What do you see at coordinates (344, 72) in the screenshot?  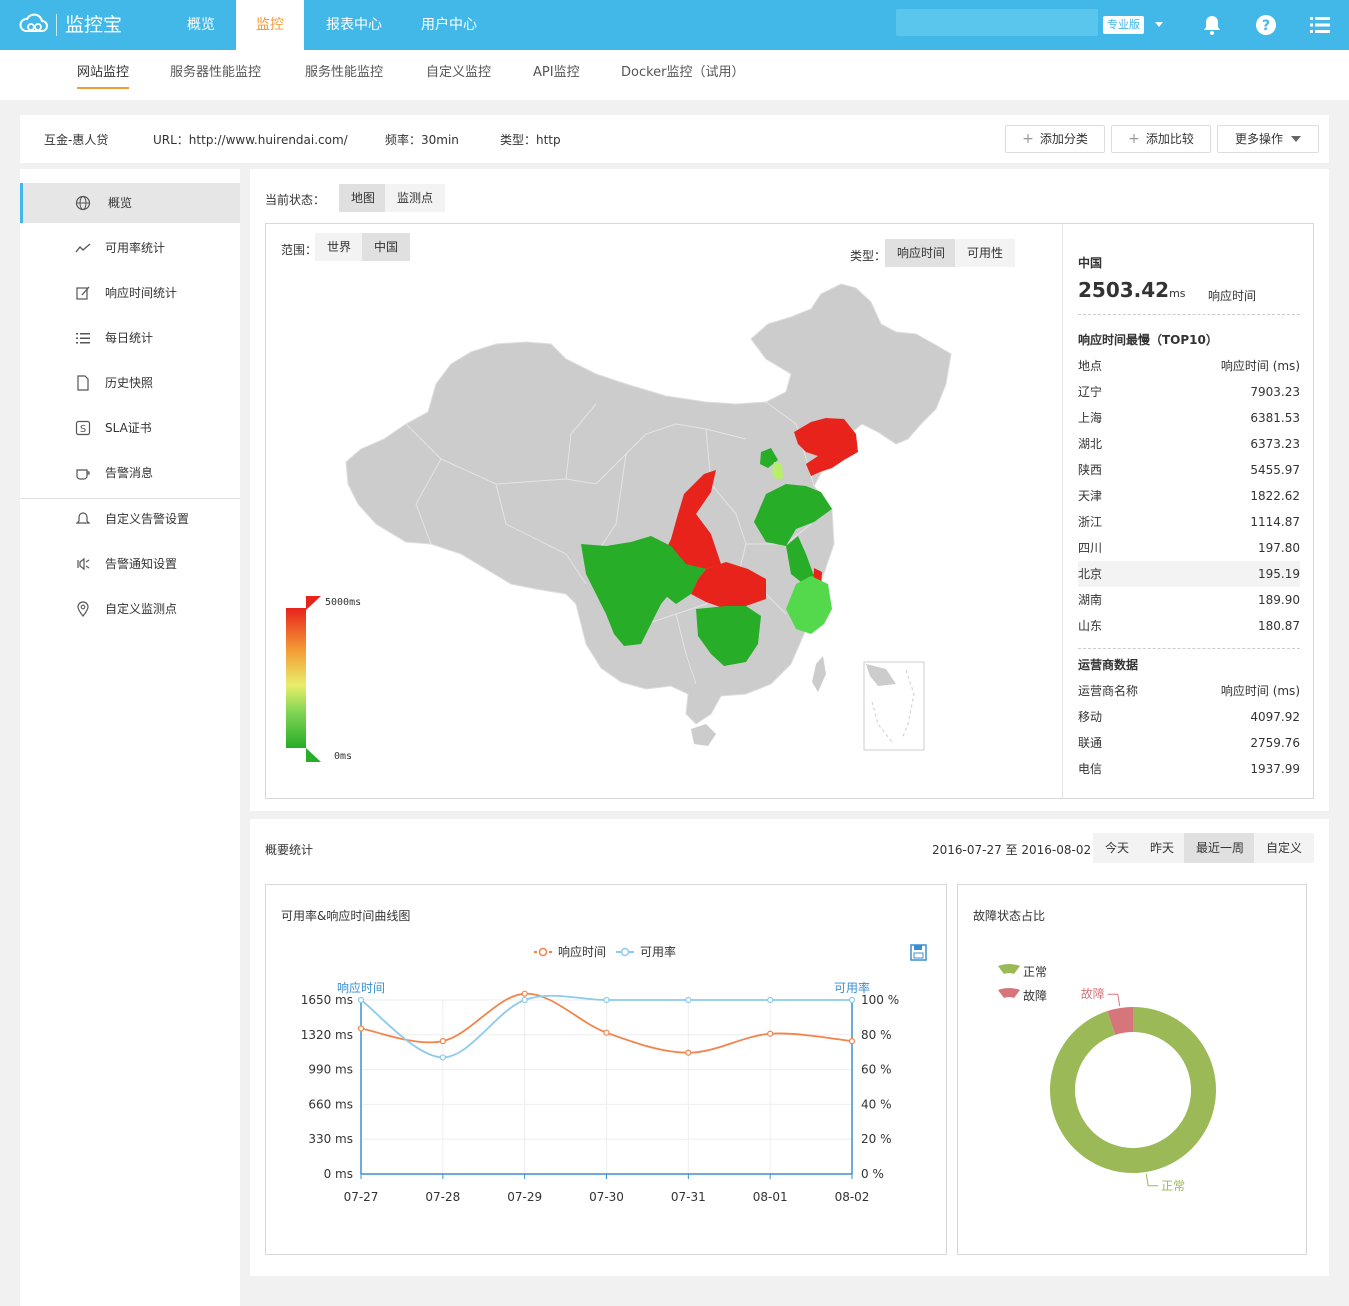 I see `tab-service-monitor: 服务性能监控` at bounding box center [344, 72].